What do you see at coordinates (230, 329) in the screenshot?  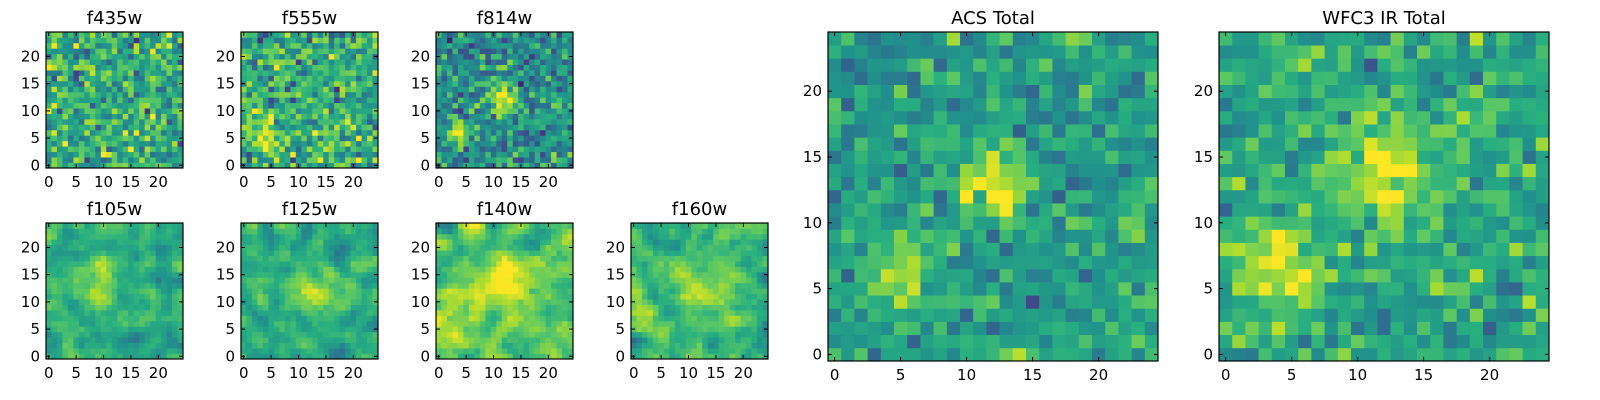 I see `y-tick-label: 5` at bounding box center [230, 329].